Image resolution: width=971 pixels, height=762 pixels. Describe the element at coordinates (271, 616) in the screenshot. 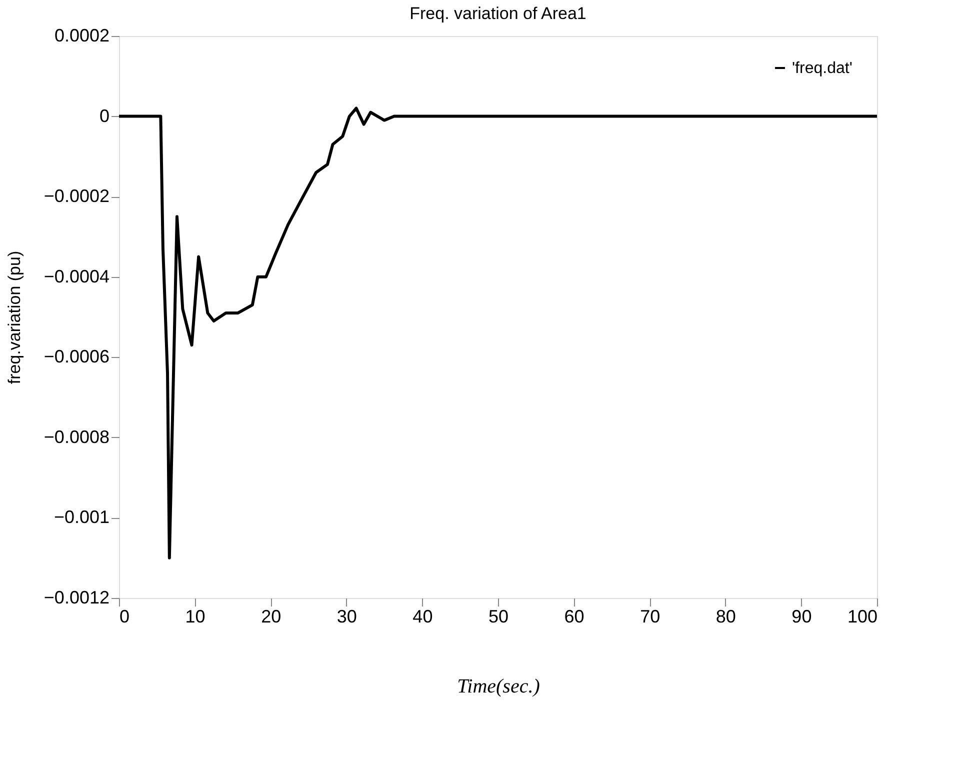

I see `x-tick-label: 20` at that location.